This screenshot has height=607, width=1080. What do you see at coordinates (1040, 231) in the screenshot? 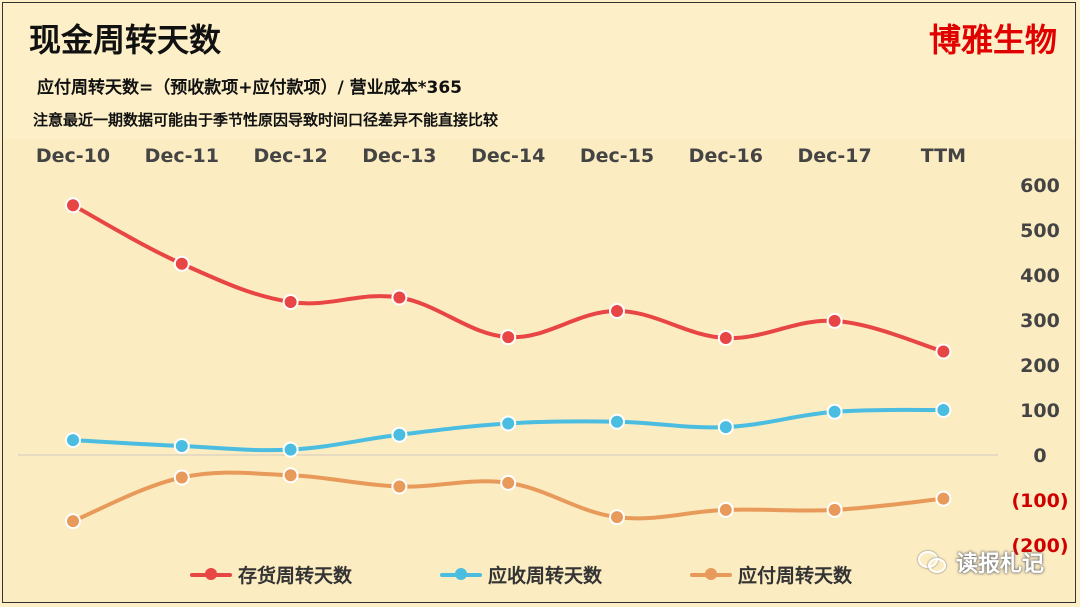
I see `y-tick-label: 500` at bounding box center [1040, 231].